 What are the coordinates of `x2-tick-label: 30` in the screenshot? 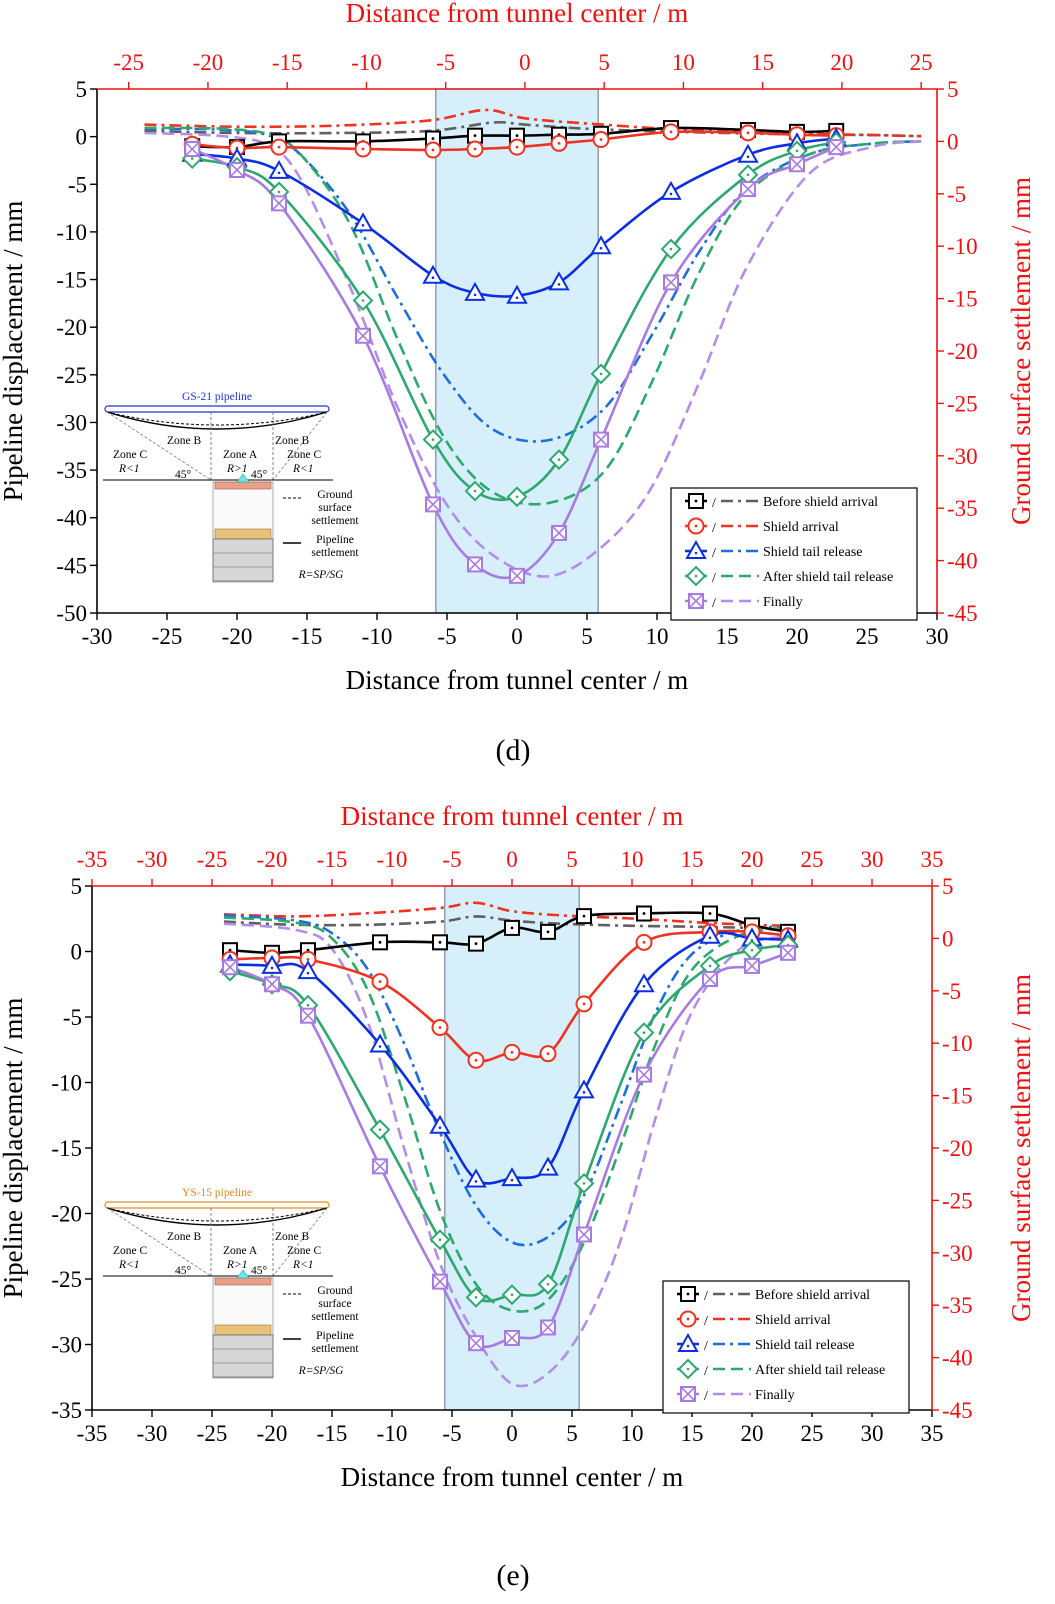 It's located at (872, 859).